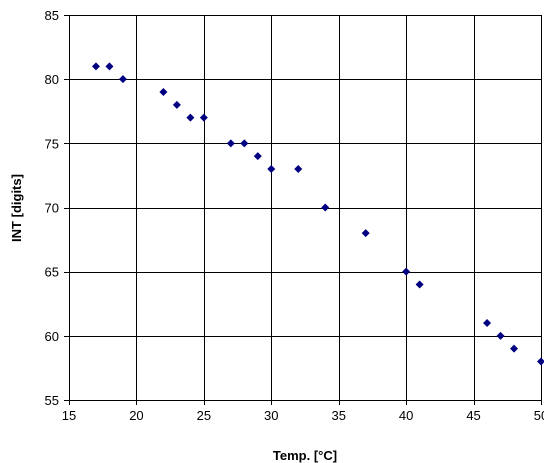  What do you see at coordinates (52, 272) in the screenshot?
I see `y-tick-label: 65` at bounding box center [52, 272].